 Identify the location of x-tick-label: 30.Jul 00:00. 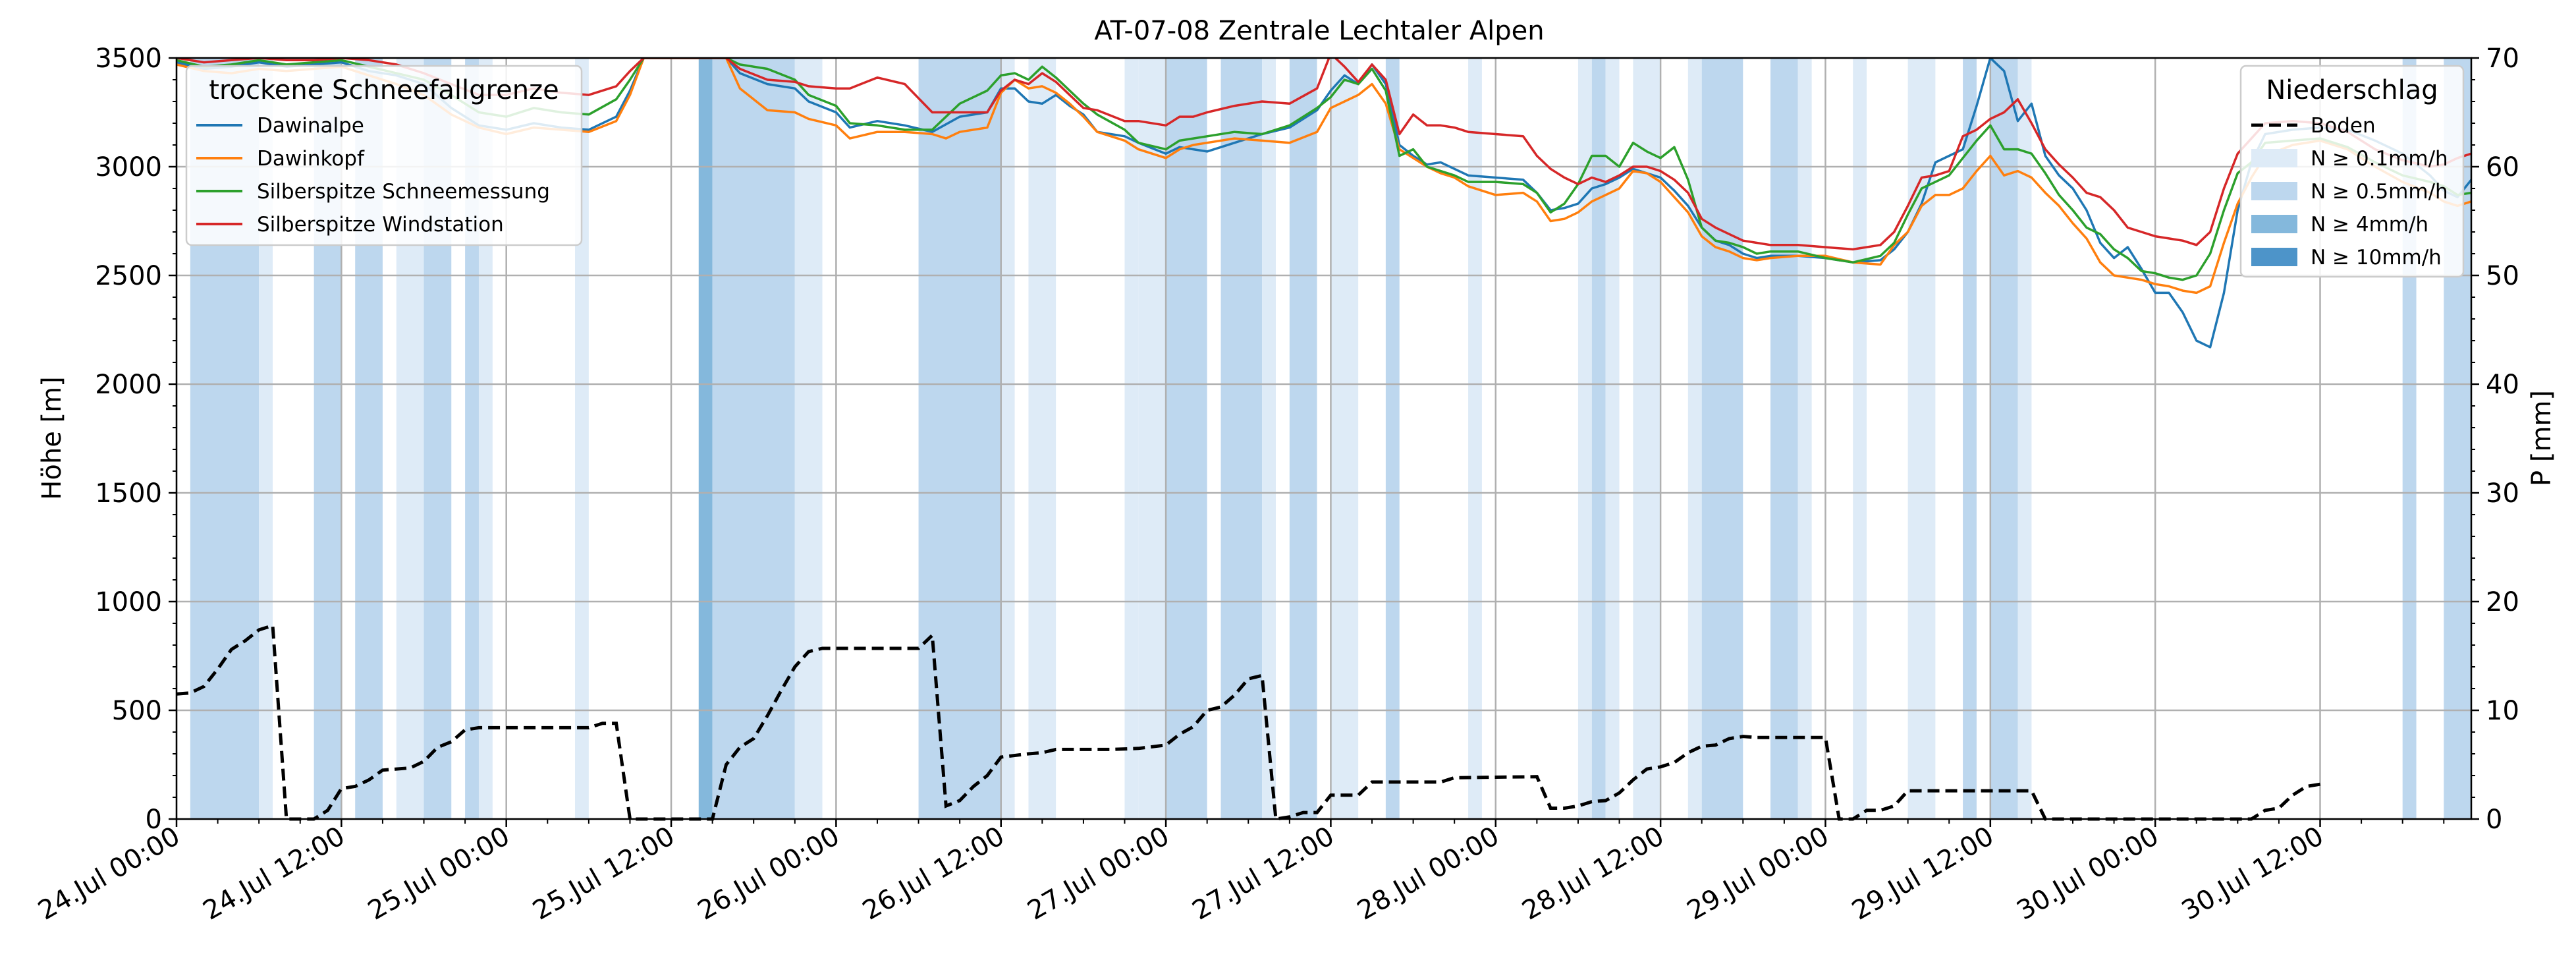
(2088, 873).